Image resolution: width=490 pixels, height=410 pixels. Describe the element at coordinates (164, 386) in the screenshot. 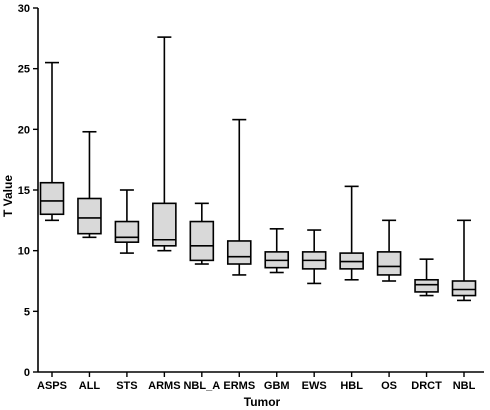

I see `x-tick-label: ARMS` at that location.